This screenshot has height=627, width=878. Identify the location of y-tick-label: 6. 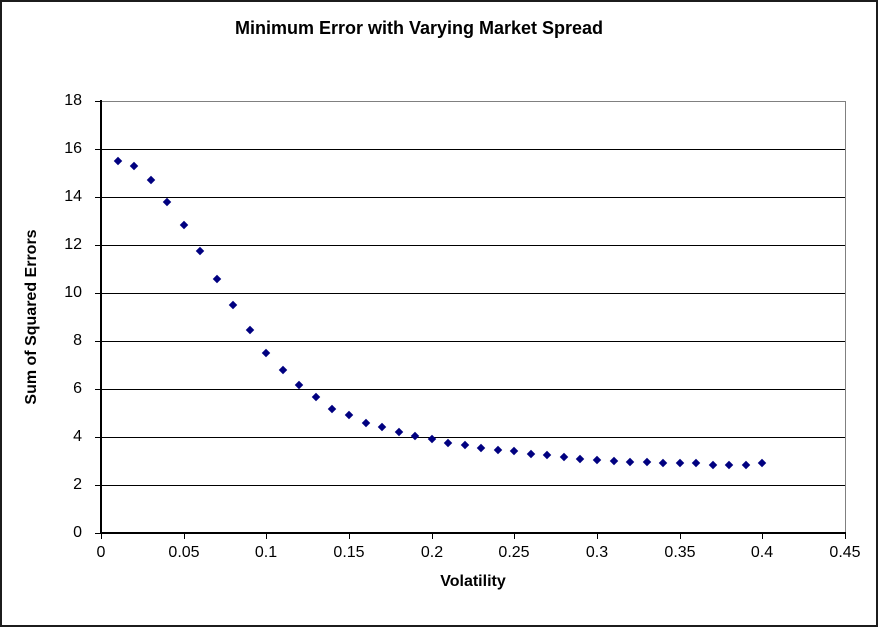
(77, 388).